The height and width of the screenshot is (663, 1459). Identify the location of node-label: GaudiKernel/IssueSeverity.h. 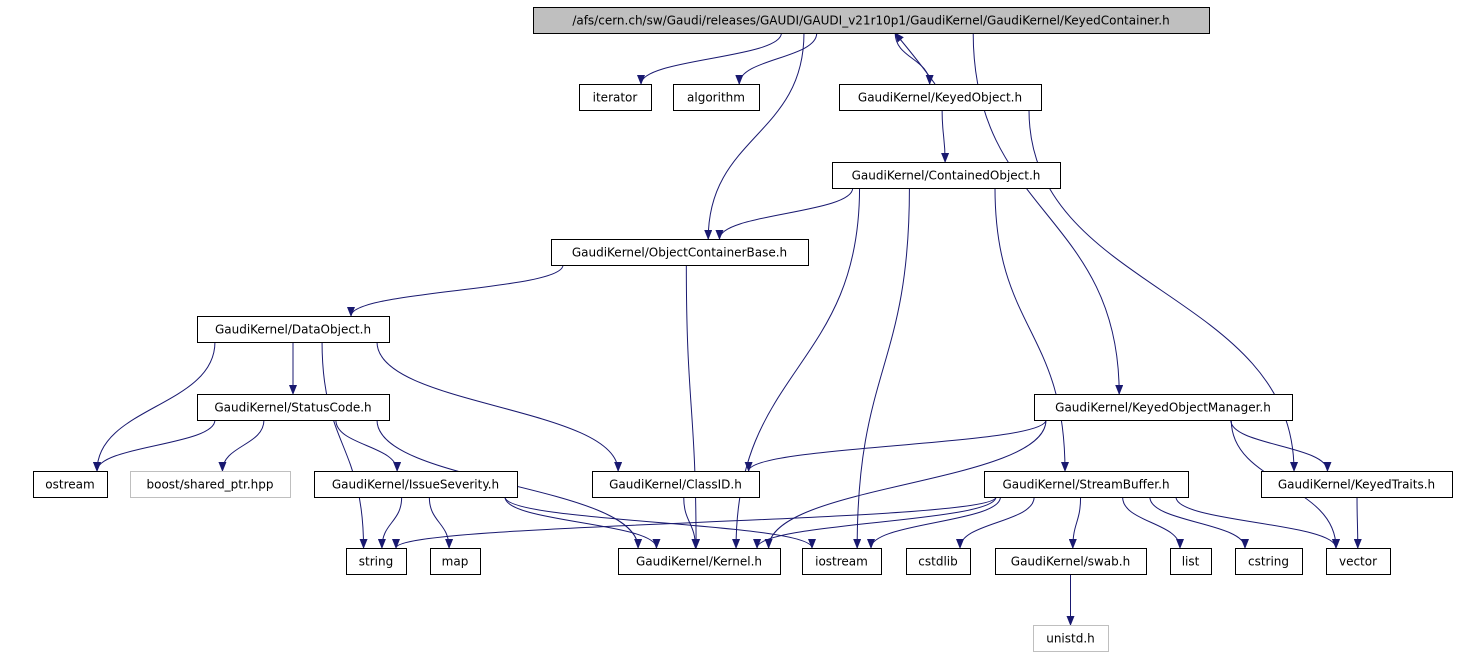
(415, 485).